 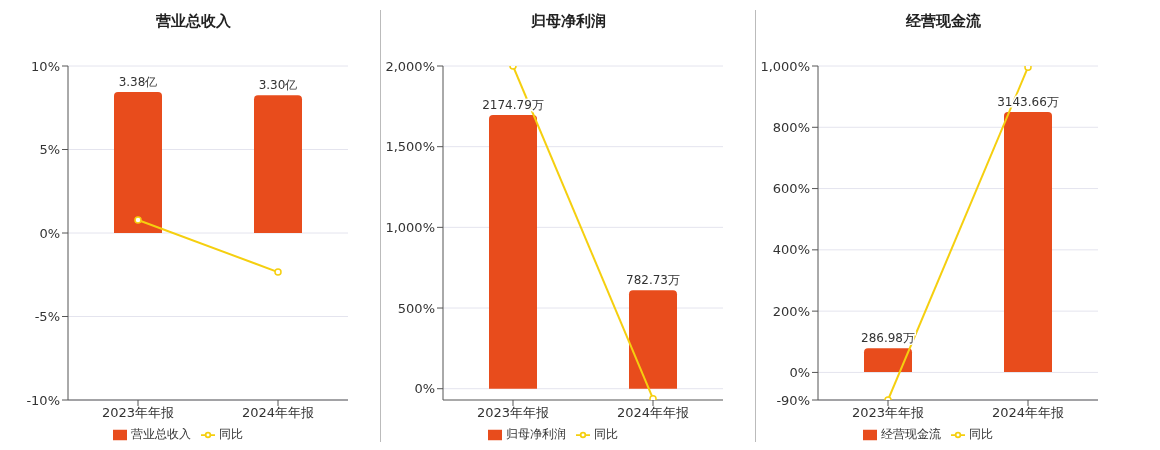 I want to click on y-tick-label: 1,500%, so click(x=410, y=147).